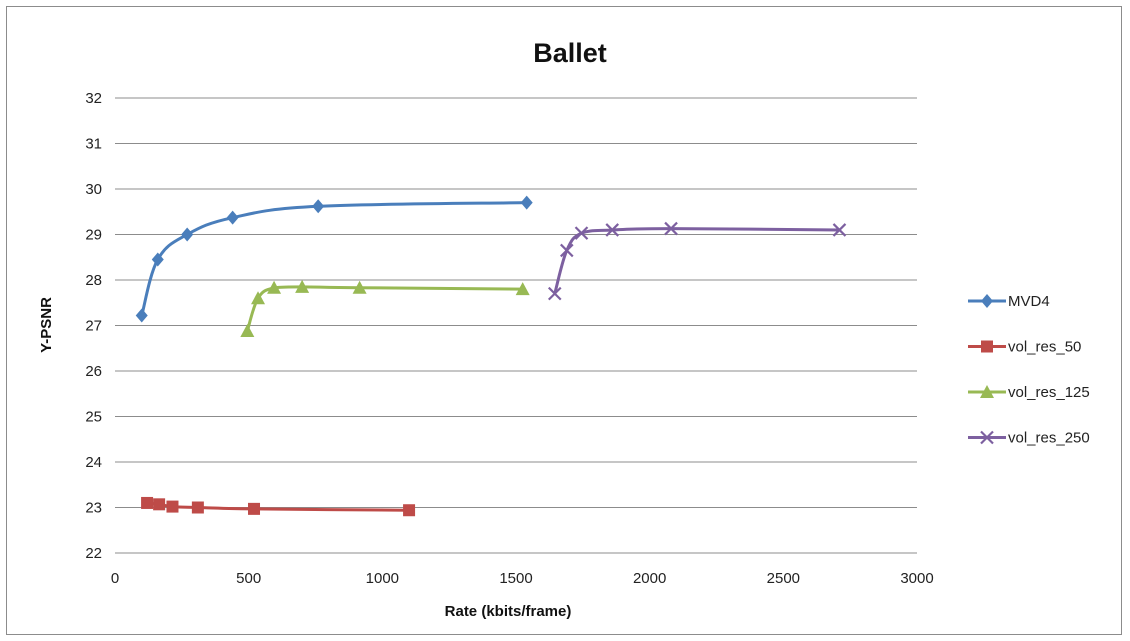  Describe the element at coordinates (93, 371) in the screenshot. I see `y-tick-label: 26` at that location.